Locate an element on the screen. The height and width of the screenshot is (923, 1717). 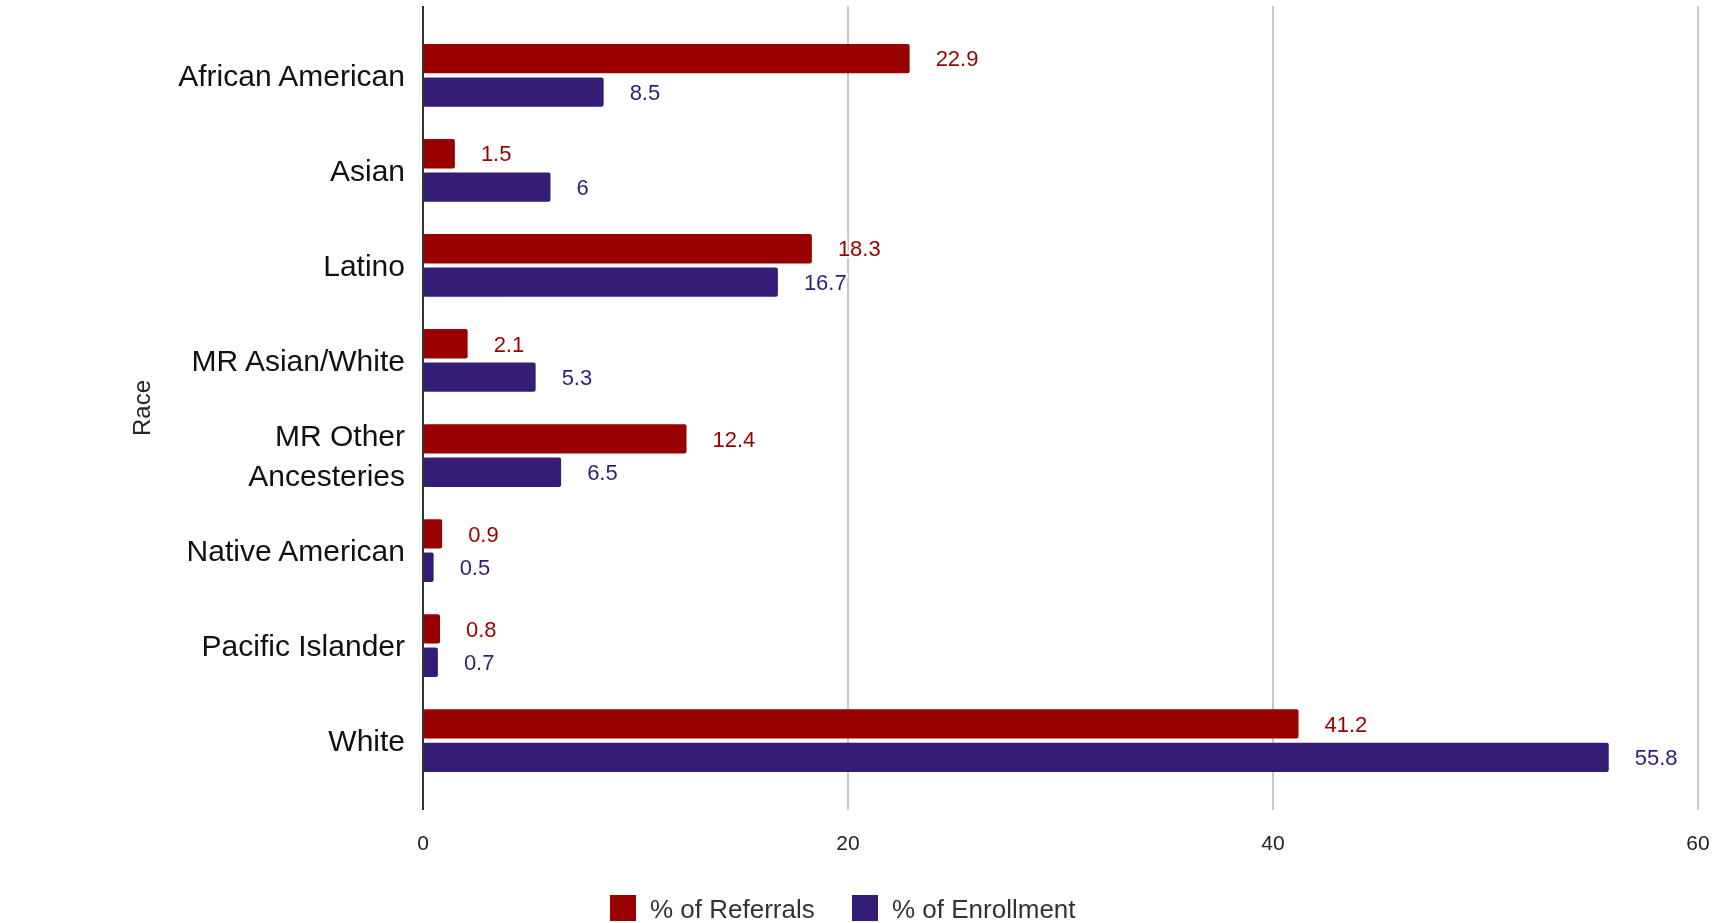
data-label: 0.8 is located at coordinates (481, 629).